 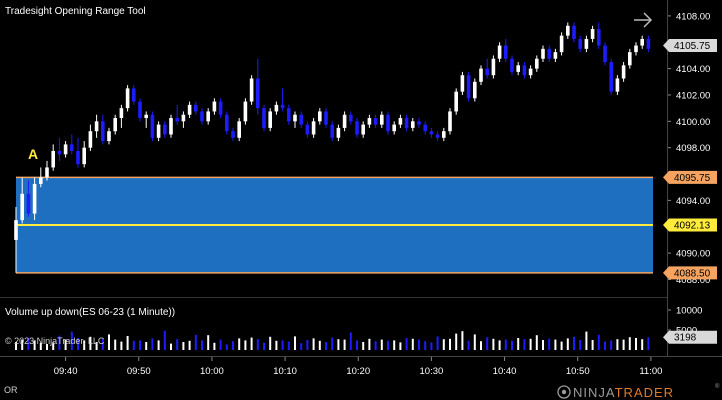 What do you see at coordinates (594, 392) in the screenshot?
I see `brand-name-a: NINJA` at bounding box center [594, 392].